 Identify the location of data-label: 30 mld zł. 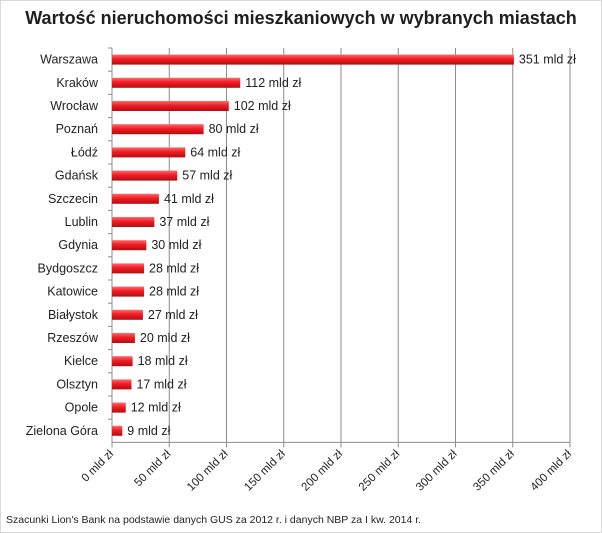
(176, 245).